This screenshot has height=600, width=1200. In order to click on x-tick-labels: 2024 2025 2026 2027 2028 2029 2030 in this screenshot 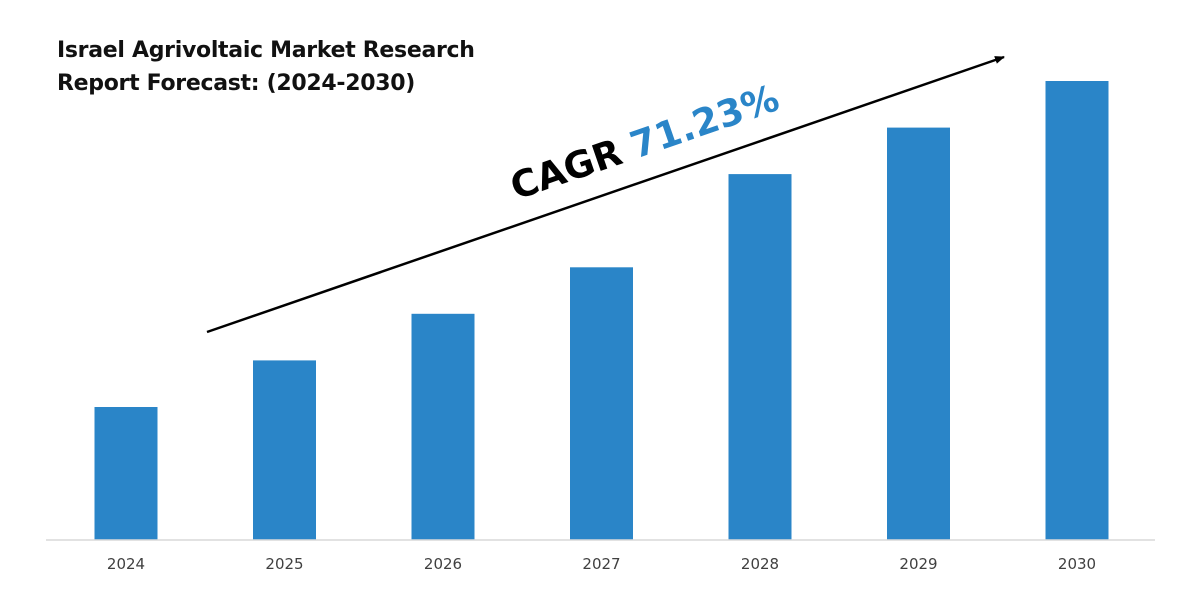, I will do `click(601, 564)`.